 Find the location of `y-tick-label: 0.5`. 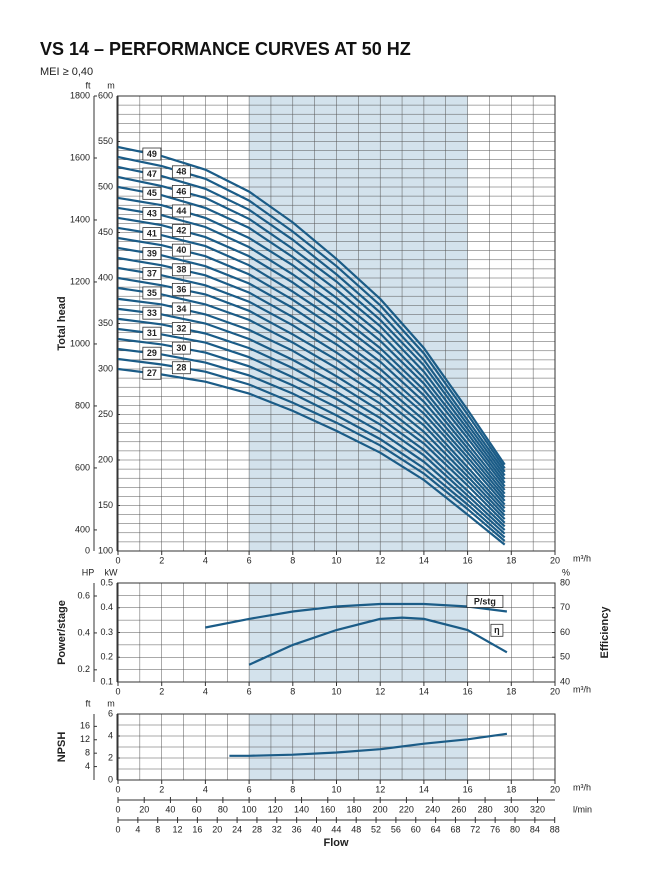

y-tick-label: 0.5 is located at coordinates (106, 582).